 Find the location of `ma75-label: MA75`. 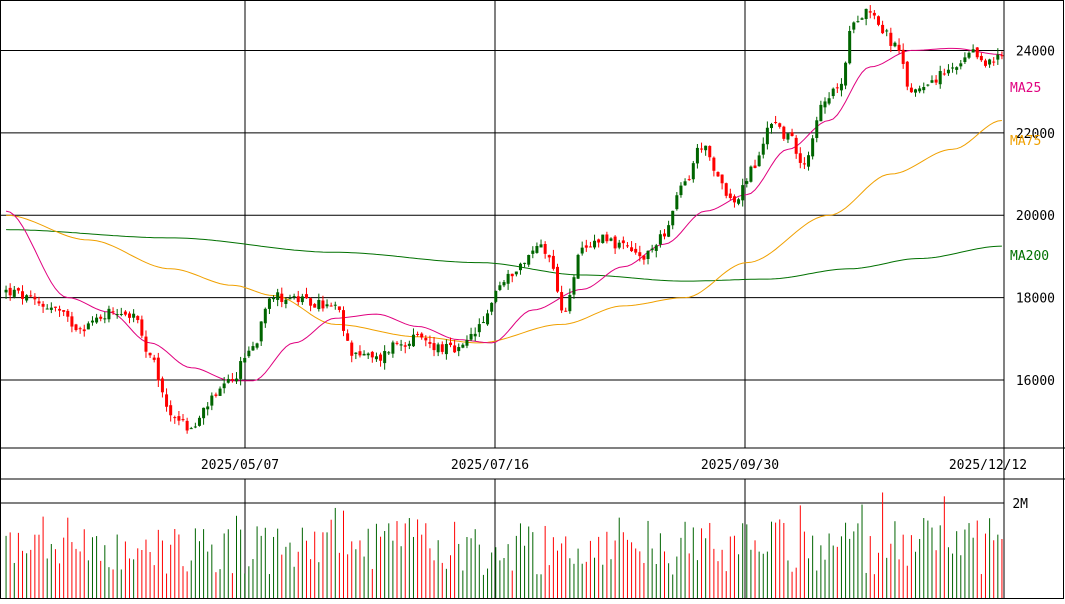

ma75-label: MA75 is located at coordinates (1025, 141).